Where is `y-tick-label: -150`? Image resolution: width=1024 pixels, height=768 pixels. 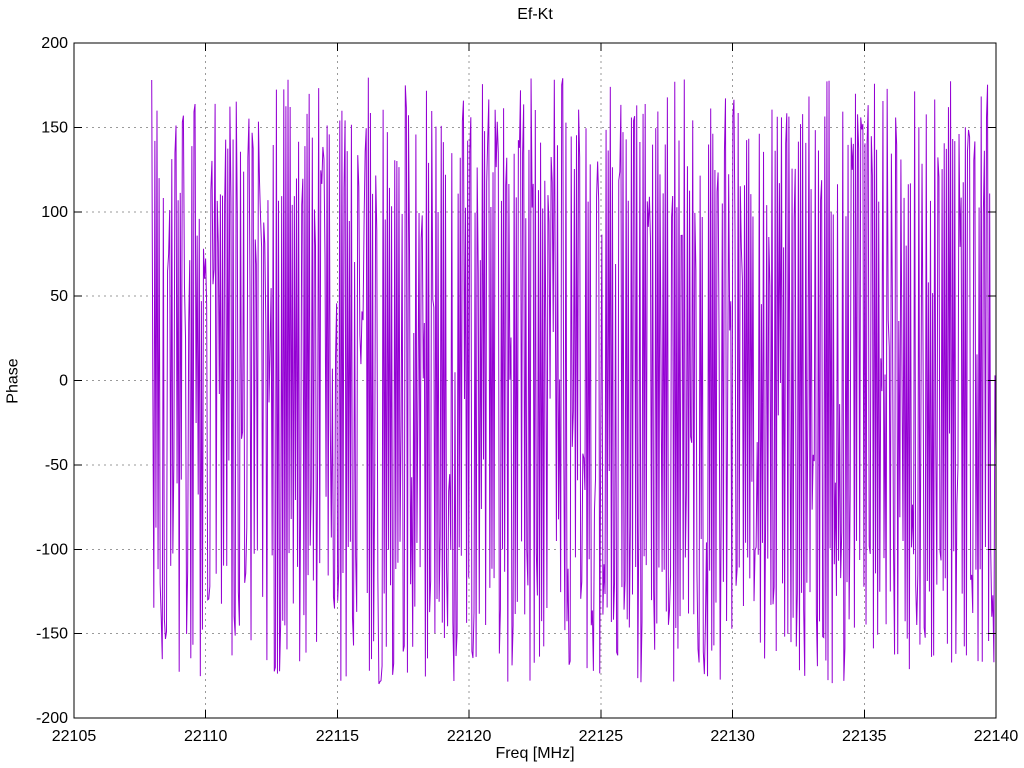
y-tick-label: -150 is located at coordinates (52, 634).